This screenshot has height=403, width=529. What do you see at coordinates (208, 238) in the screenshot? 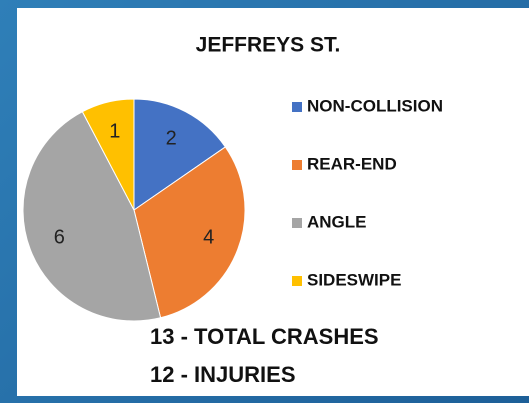
I see `slice-label: 4` at bounding box center [208, 238].